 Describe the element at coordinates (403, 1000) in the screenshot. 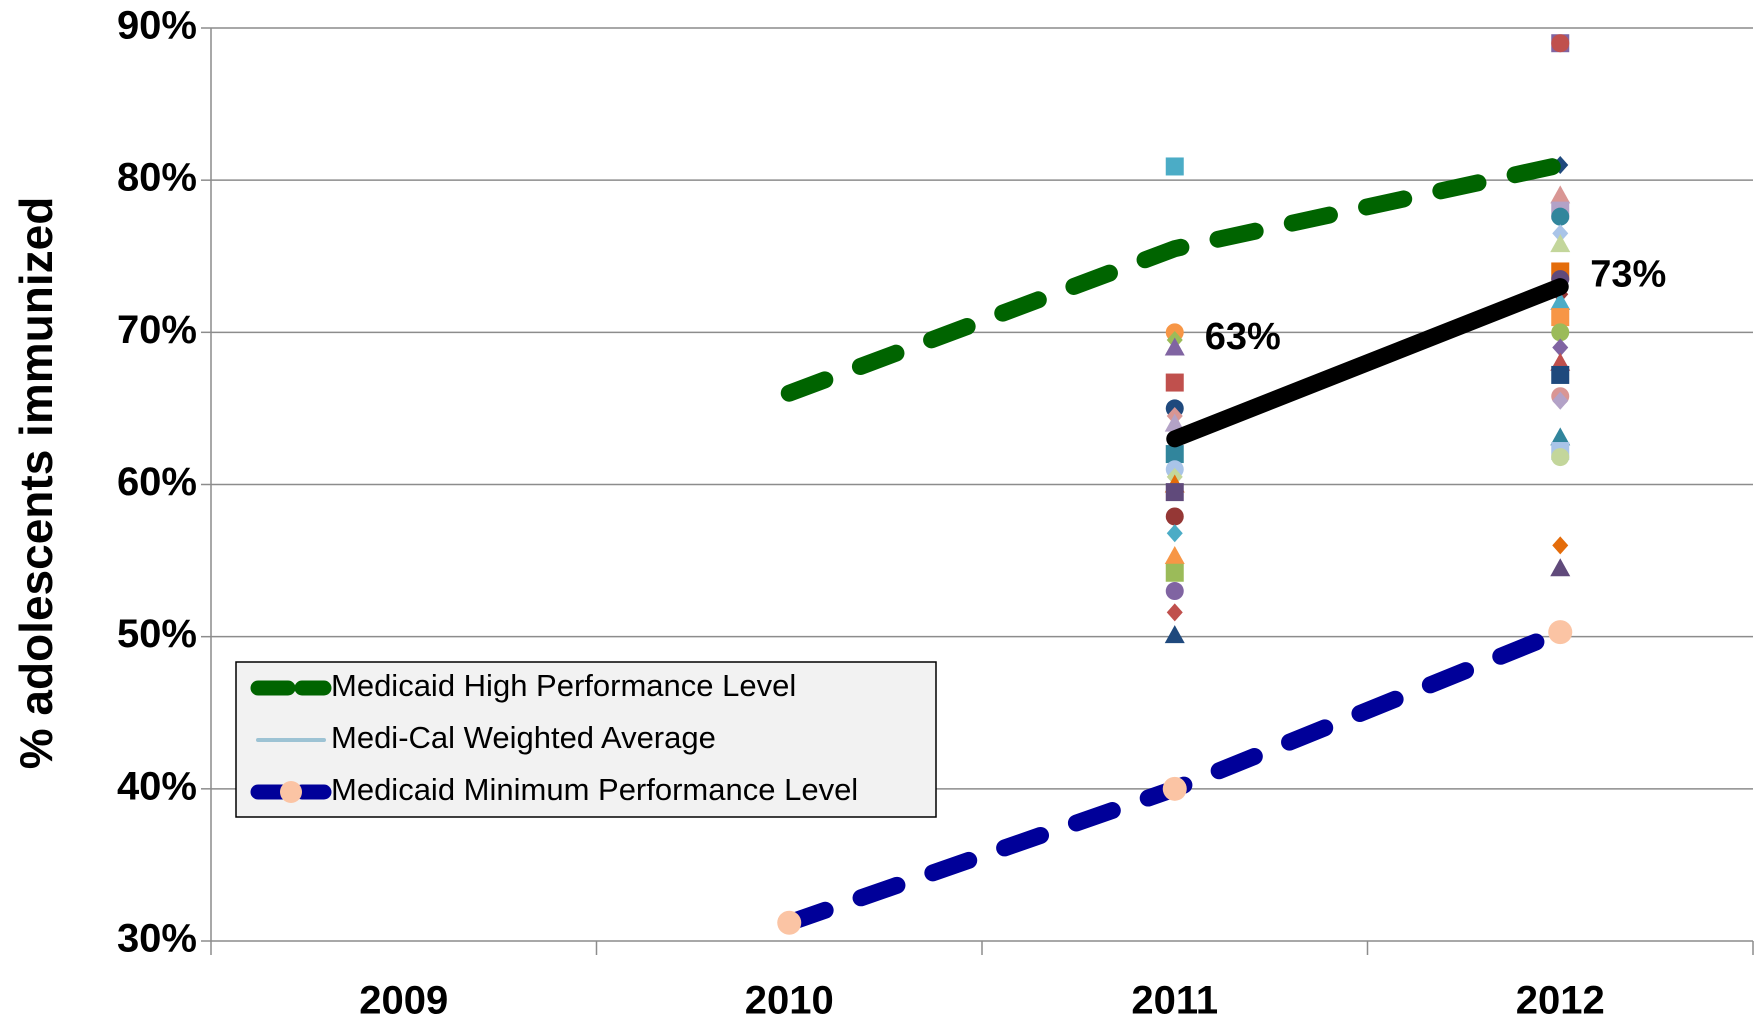

I see `x-tick-label: 2009` at that location.